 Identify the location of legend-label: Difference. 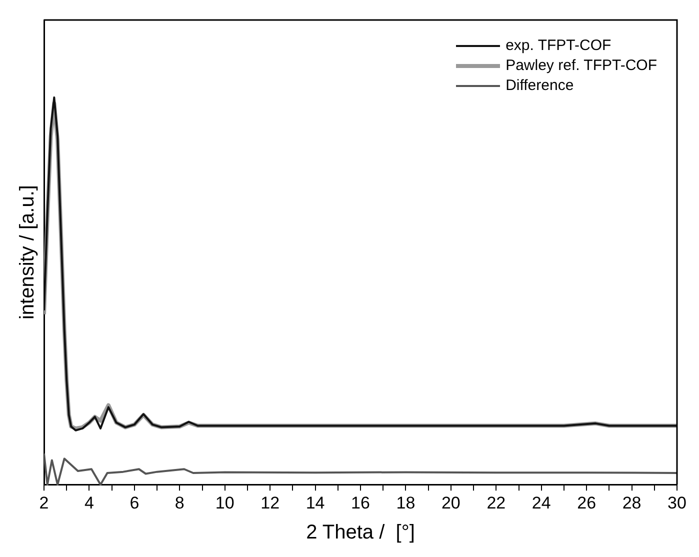
(540, 86).